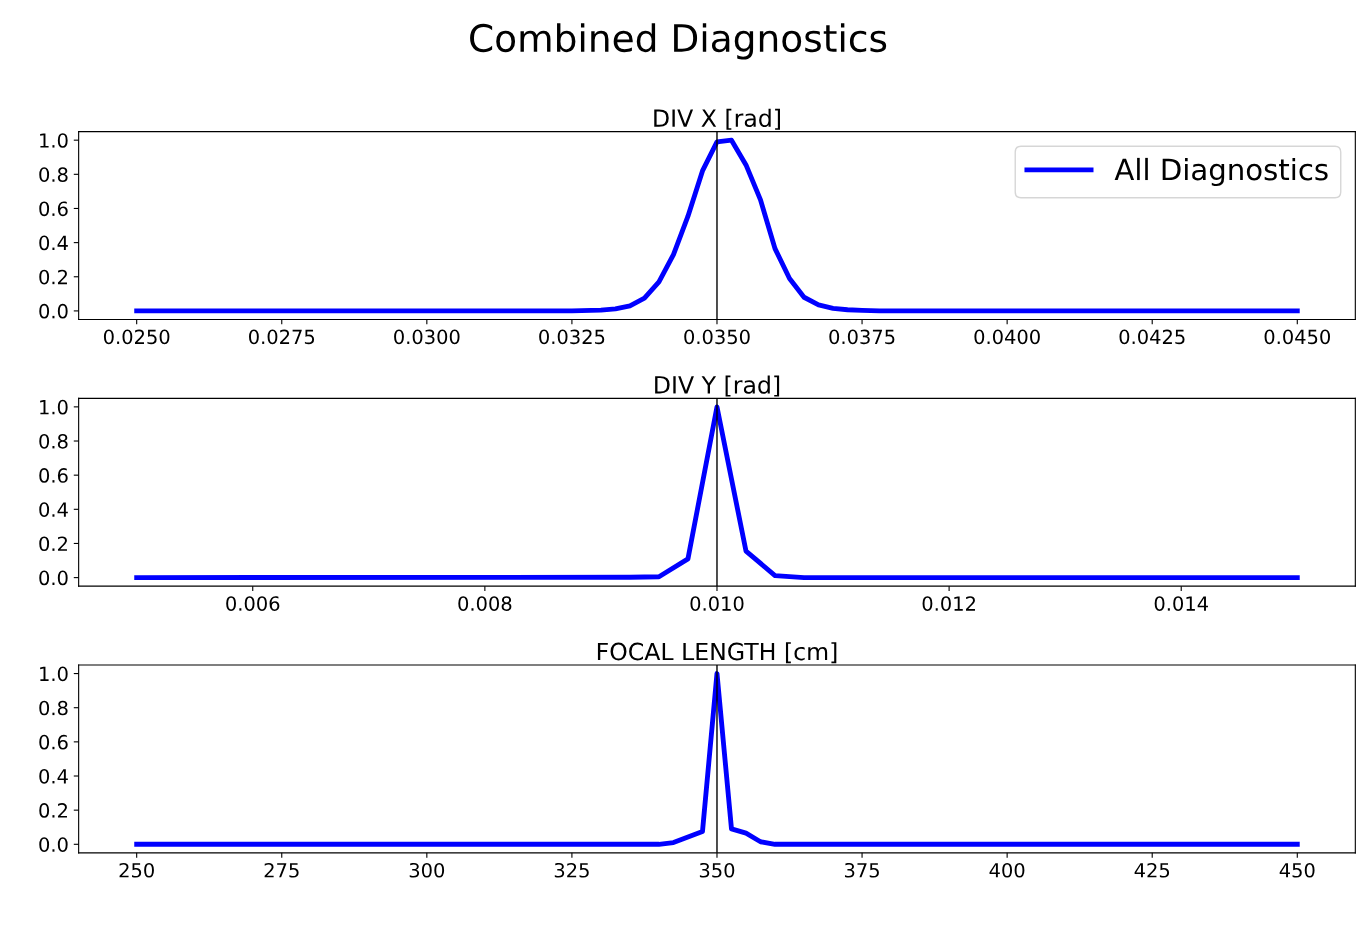  I want to click on x-tick-label: 250, so click(136, 870).